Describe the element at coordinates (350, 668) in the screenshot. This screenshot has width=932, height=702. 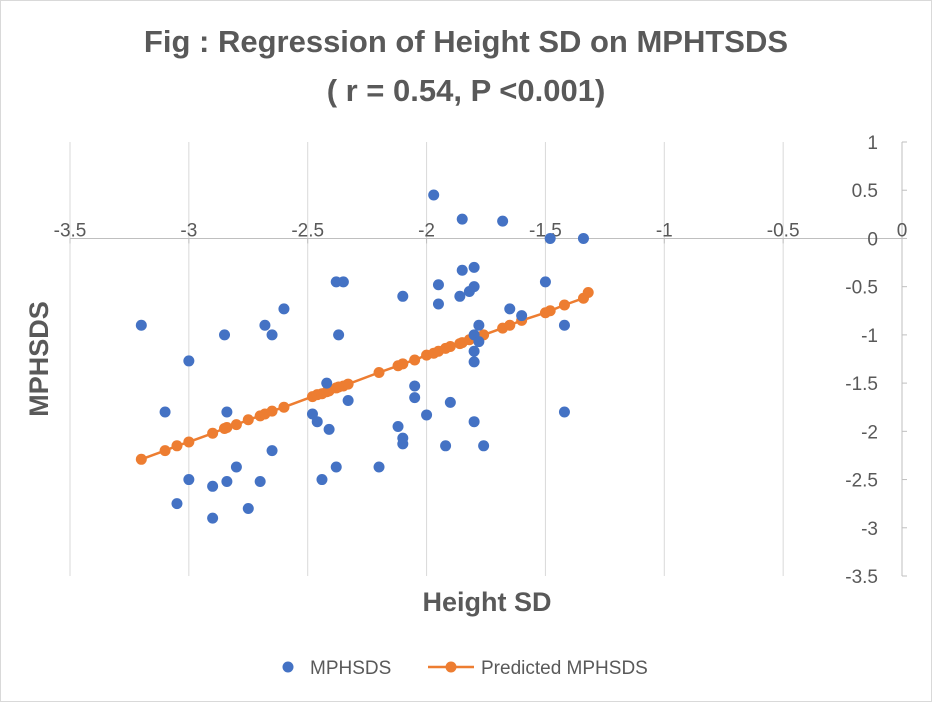
I see `legend-label-mphsds: MPHSDS` at that location.